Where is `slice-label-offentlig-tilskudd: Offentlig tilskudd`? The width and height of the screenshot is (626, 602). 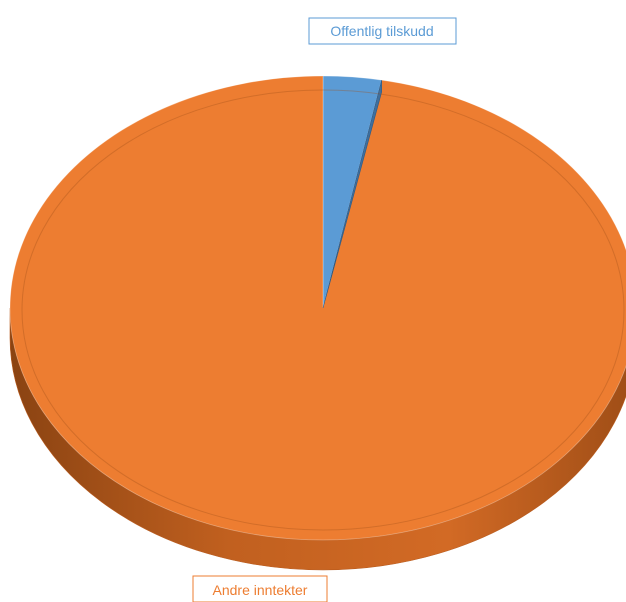
slice-label-offentlig-tilskudd: Offentlig tilskudd is located at coordinates (382, 31).